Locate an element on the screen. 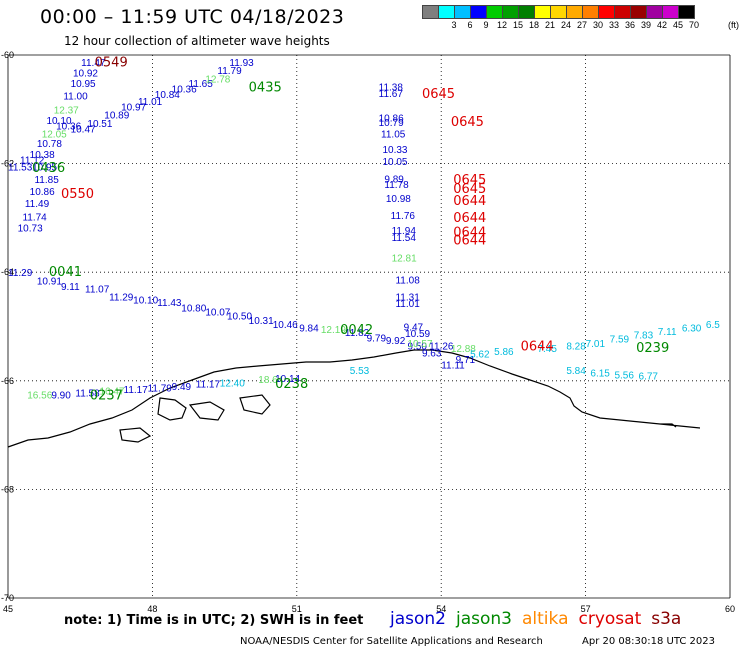 The height and width of the screenshot is (650, 740). wave-height-value: 10.07 is located at coordinates (217, 312).